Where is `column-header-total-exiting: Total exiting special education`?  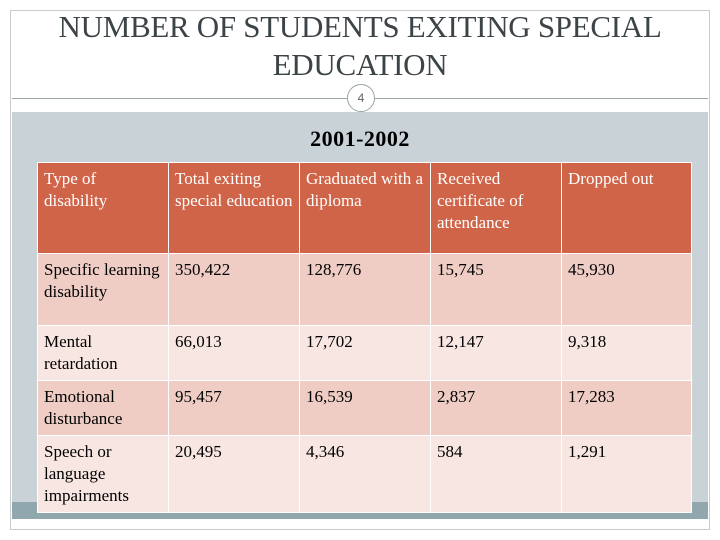
column-header-total-exiting: Total exiting special education is located at coordinates (234, 208).